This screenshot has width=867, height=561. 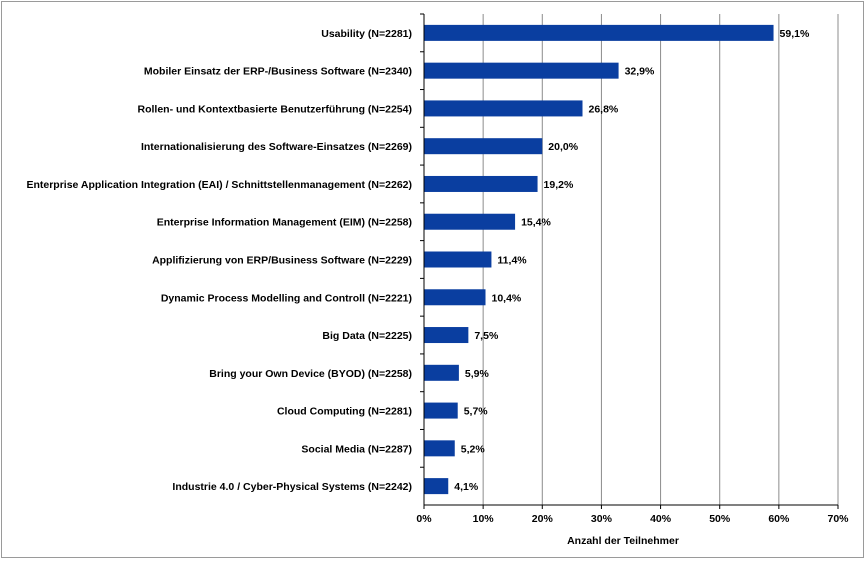 I want to click on x-tick-label: 10%, so click(x=484, y=519).